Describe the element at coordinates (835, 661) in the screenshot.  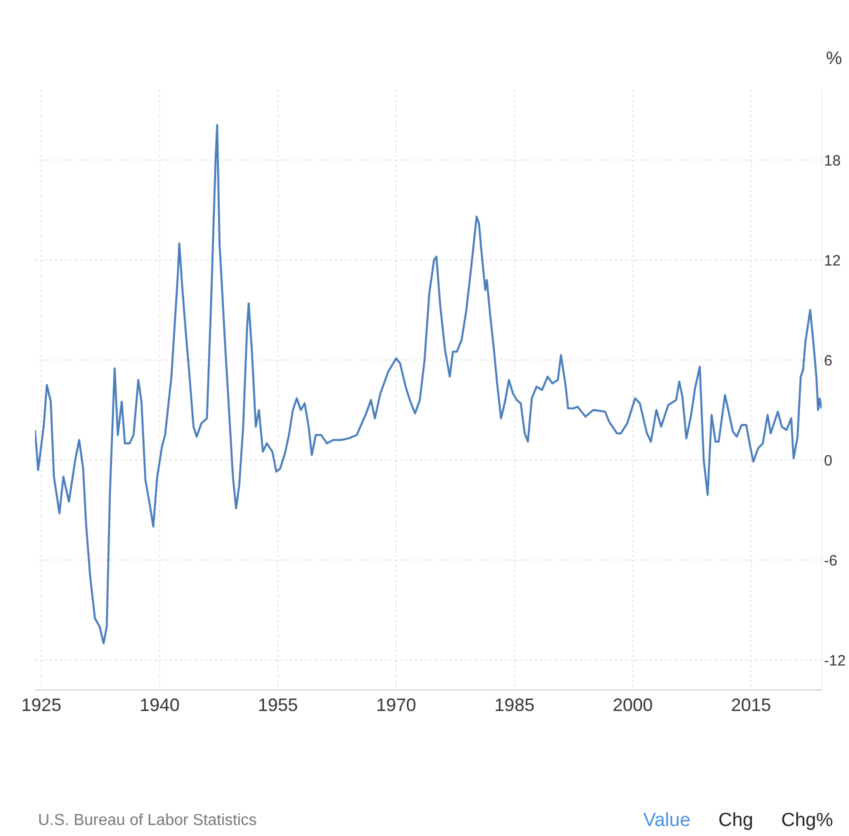
I see `y-tick-label: -12` at that location.